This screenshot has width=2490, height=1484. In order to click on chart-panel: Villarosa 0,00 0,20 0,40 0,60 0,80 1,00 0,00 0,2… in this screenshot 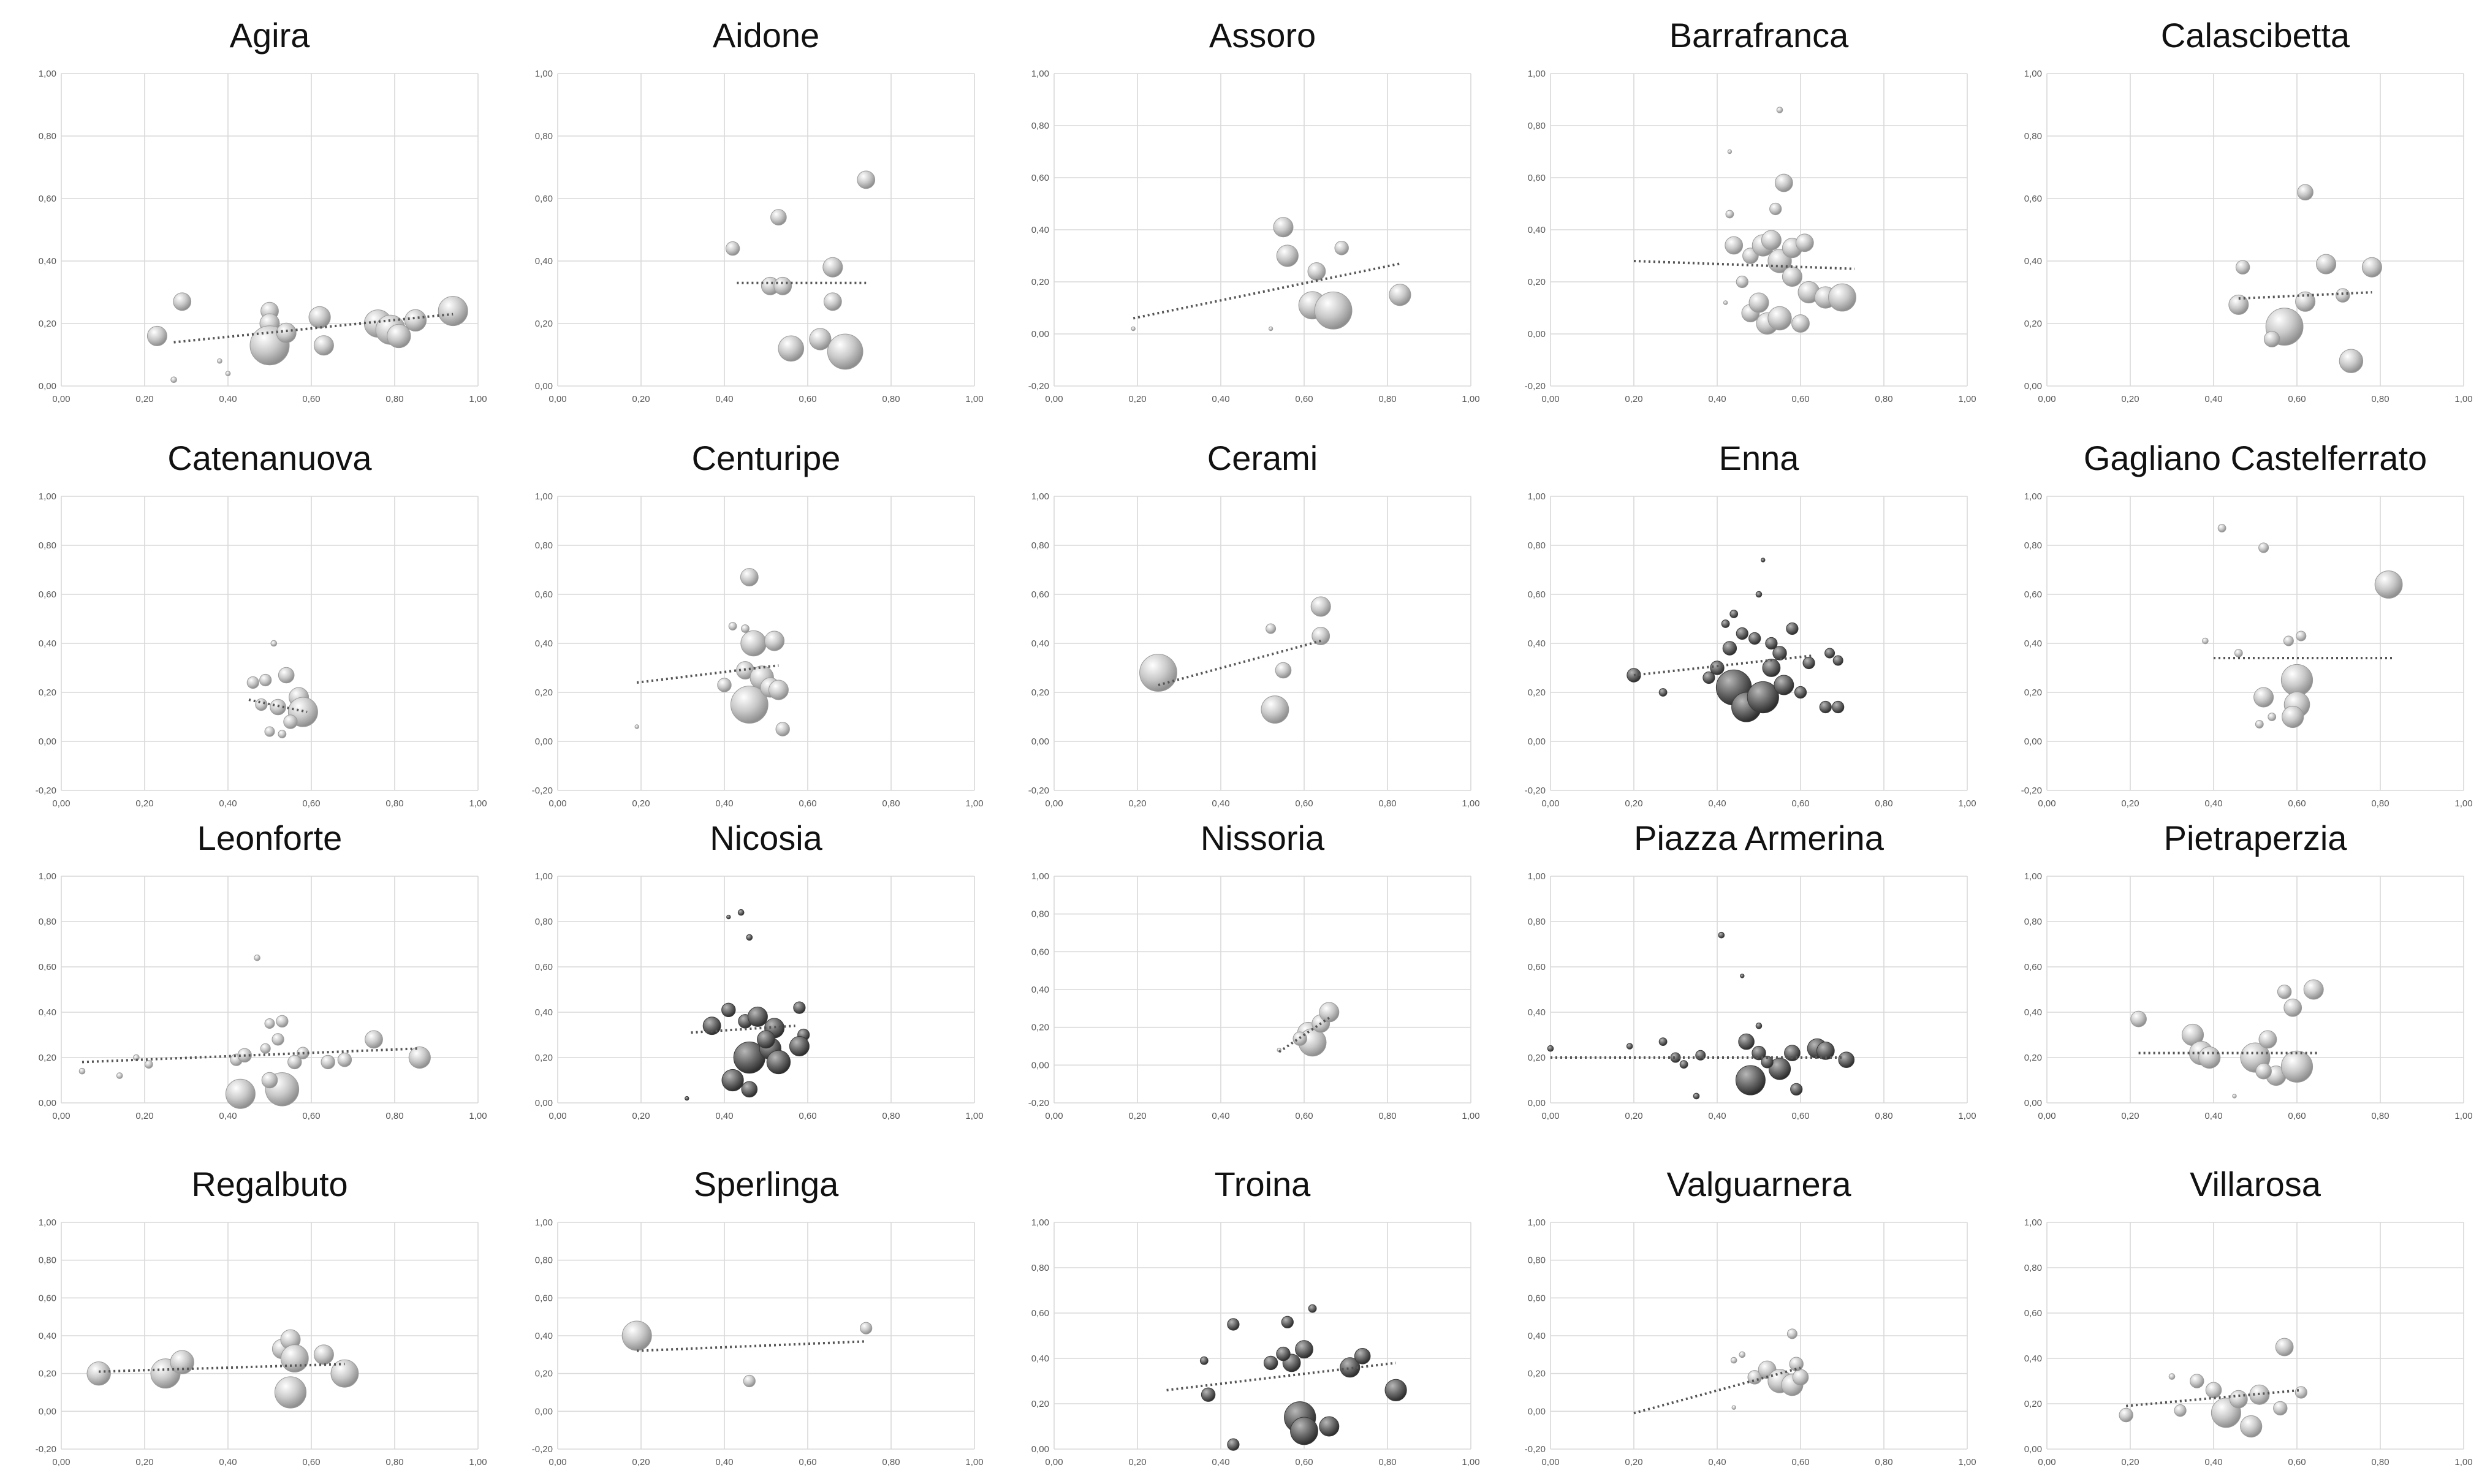, I will do `click(2253, 1314)`.